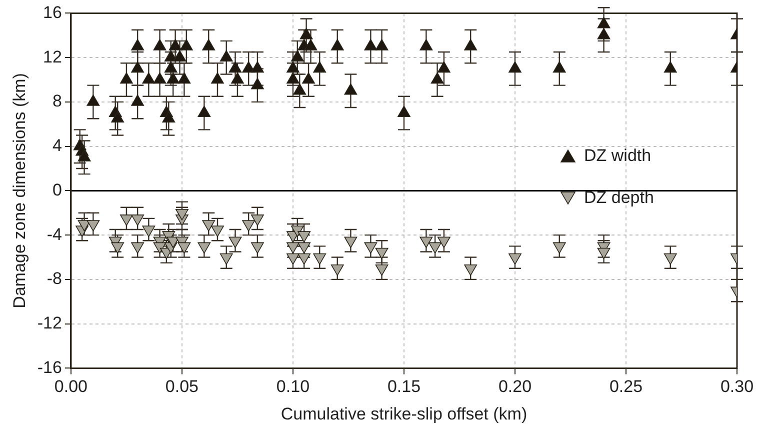  Describe the element at coordinates (626, 386) in the screenshot. I see `x-tick-label: 0.25` at that location.